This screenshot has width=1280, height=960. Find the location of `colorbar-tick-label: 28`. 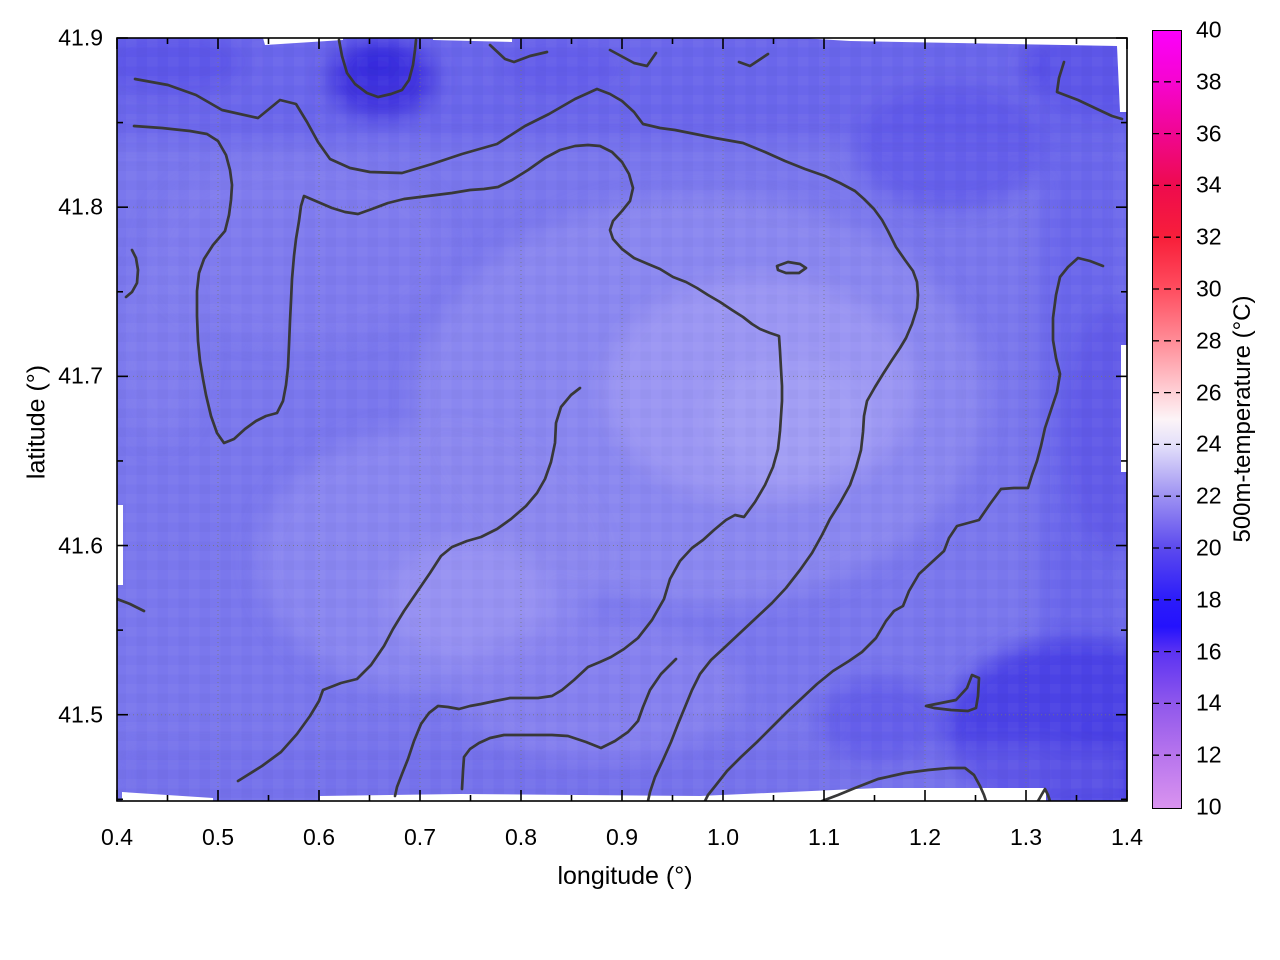

colorbar-tick-label: 28 is located at coordinates (1209, 340).